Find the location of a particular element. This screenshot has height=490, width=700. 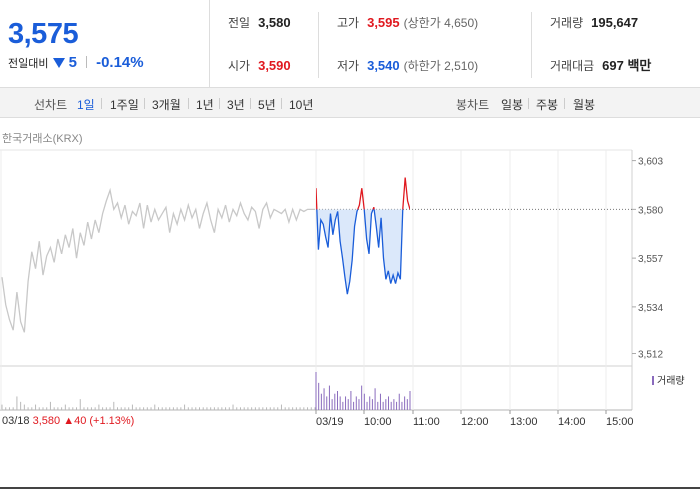

stat-sub: (하한가 2,510) is located at coordinates (441, 66).